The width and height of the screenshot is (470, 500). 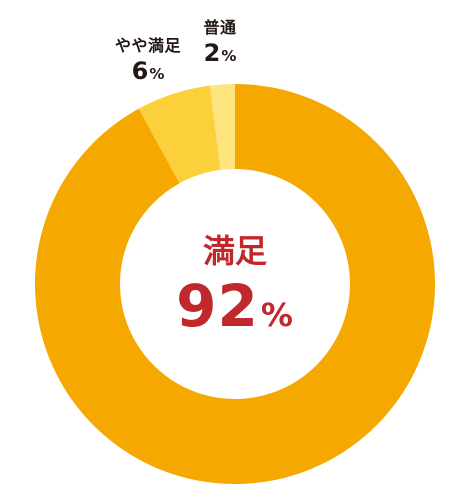 What do you see at coordinates (234, 251) in the screenshot?
I see `center-label-name: 満足` at bounding box center [234, 251].